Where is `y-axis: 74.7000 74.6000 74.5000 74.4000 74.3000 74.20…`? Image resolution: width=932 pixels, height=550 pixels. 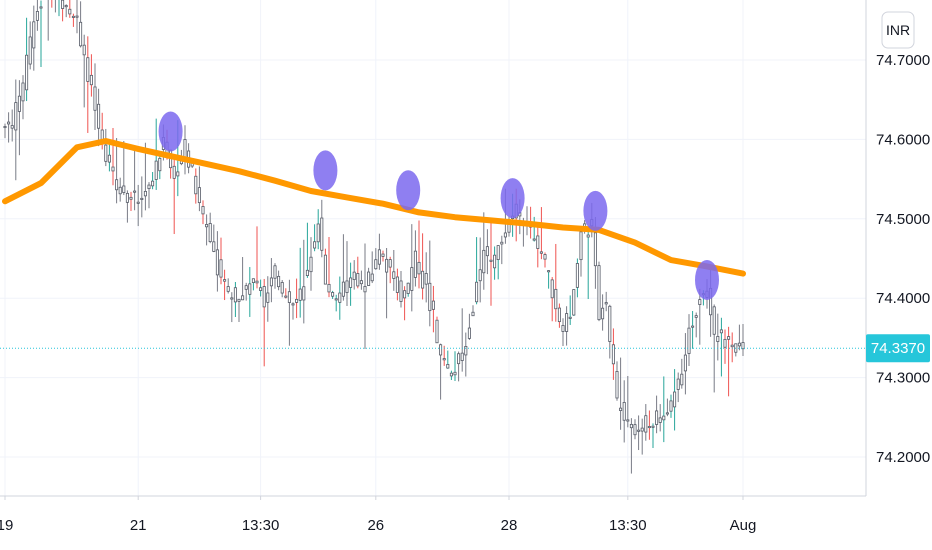
y-axis: 74.7000 74.6000 74.5000 74.4000 74.3000 74.20… is located at coordinates (903, 259).